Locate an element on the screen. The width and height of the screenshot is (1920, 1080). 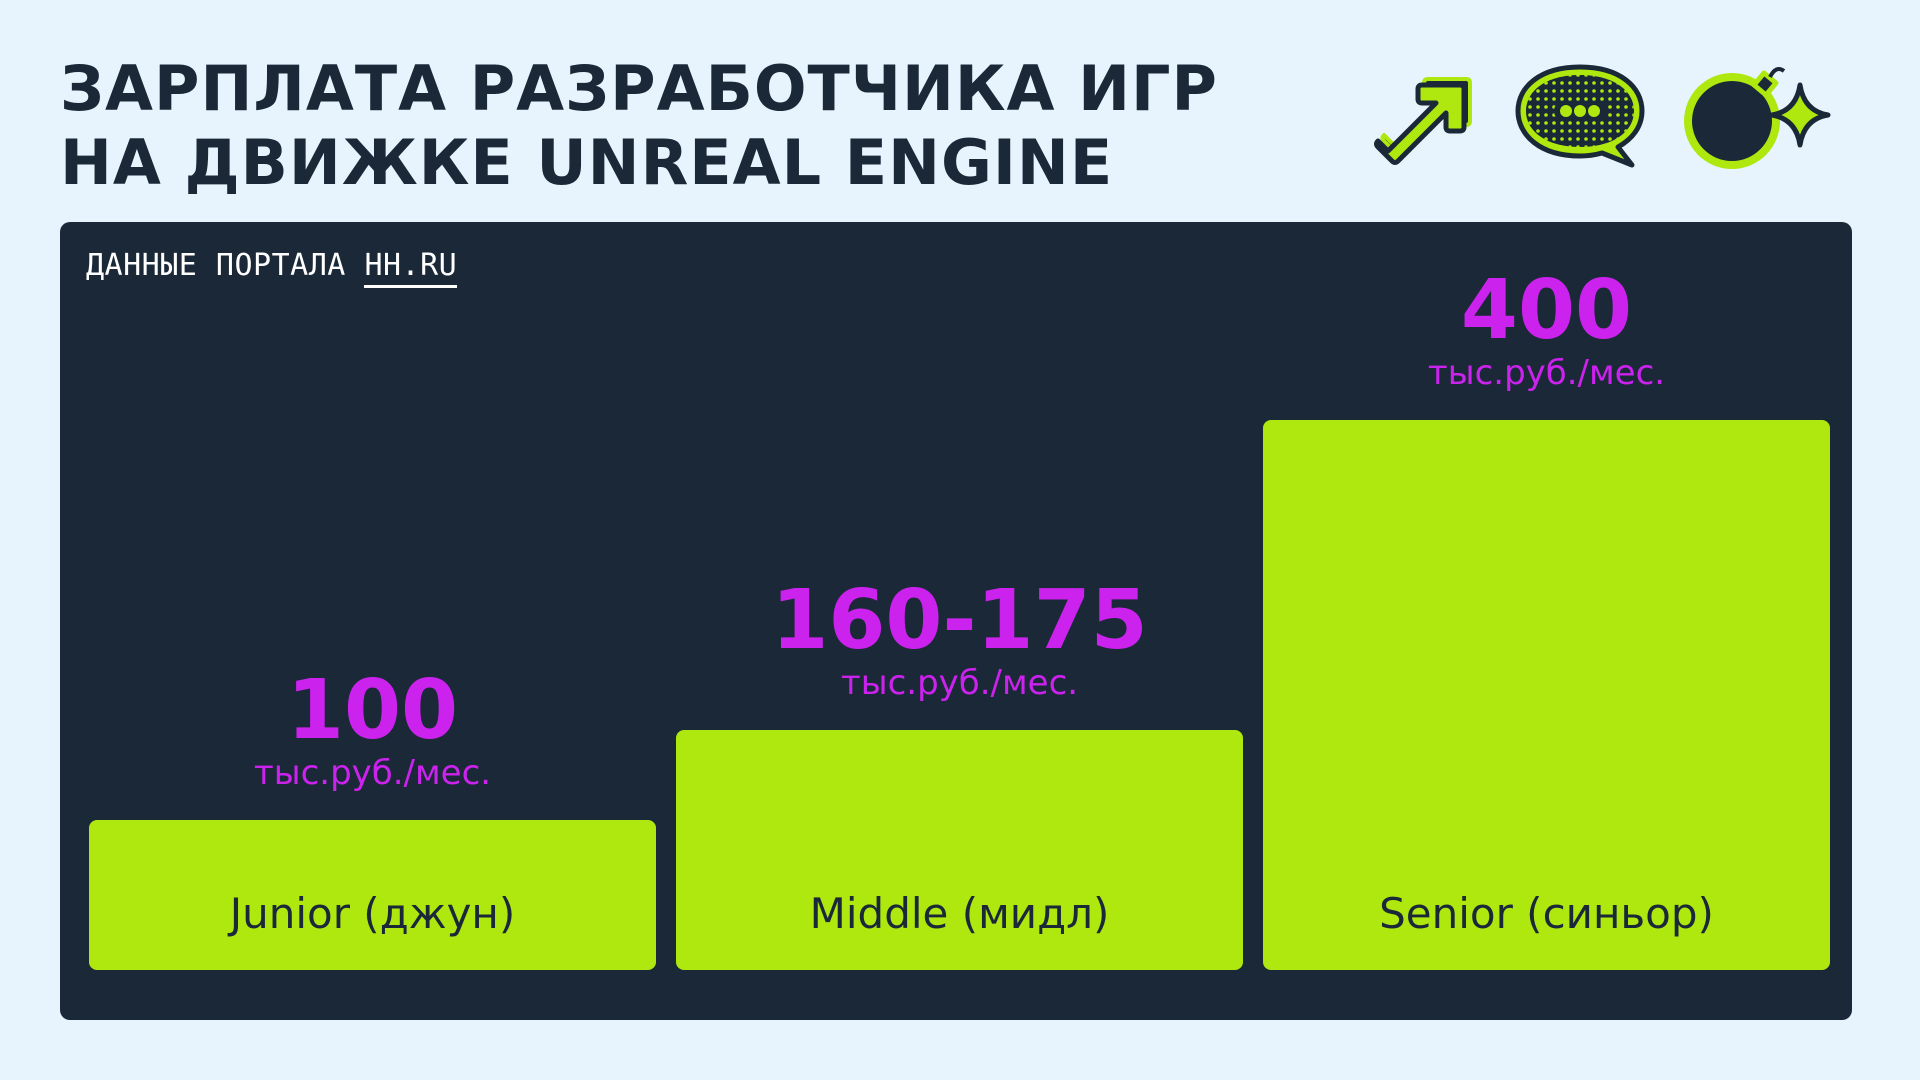
bomb-sparkle-icon is located at coordinates (1757, 118).